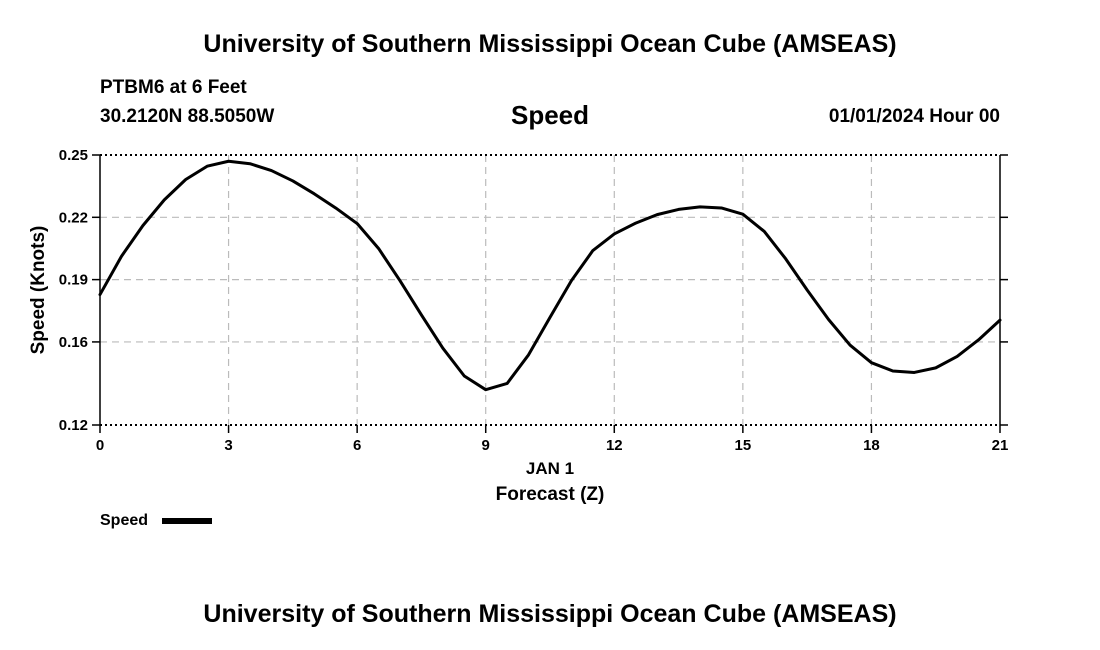 The height and width of the screenshot is (650, 1100). Describe the element at coordinates (173, 87) in the screenshot. I see `station-label: PTBM6 at 6 Feet` at that location.